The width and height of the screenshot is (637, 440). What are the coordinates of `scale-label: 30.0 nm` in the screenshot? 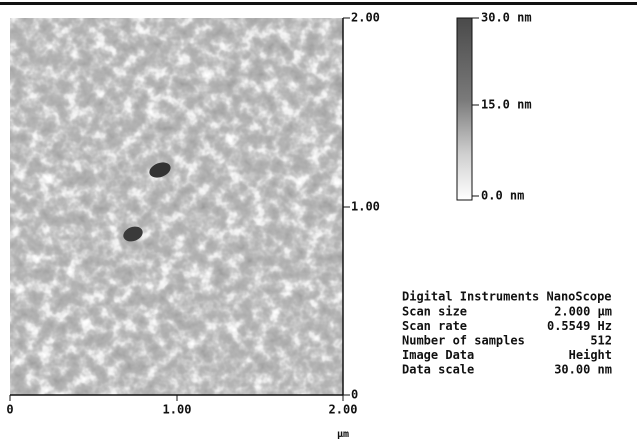 It's located at (506, 18).